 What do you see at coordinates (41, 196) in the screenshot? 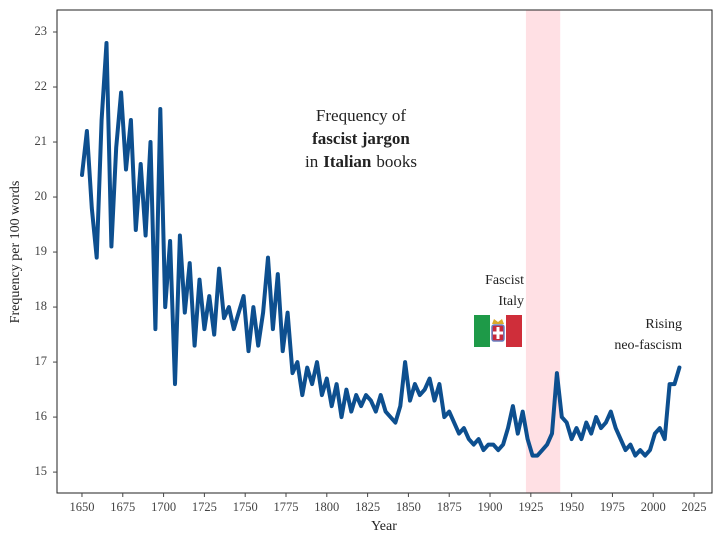
I see `y-tick-label: 20` at bounding box center [41, 196].